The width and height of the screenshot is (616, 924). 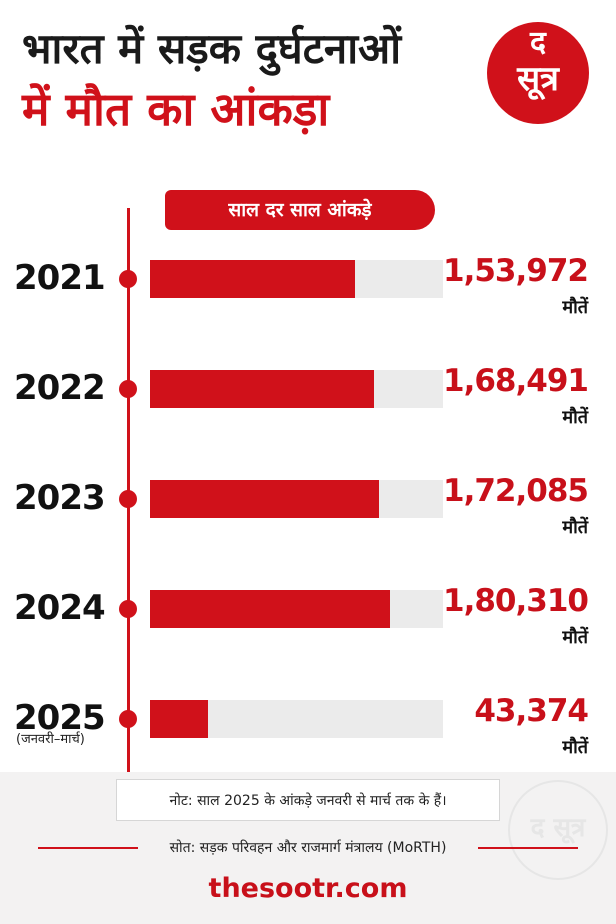 I want to click on year-note-2025: (जनवरी–मार्च), so click(x=50, y=739).